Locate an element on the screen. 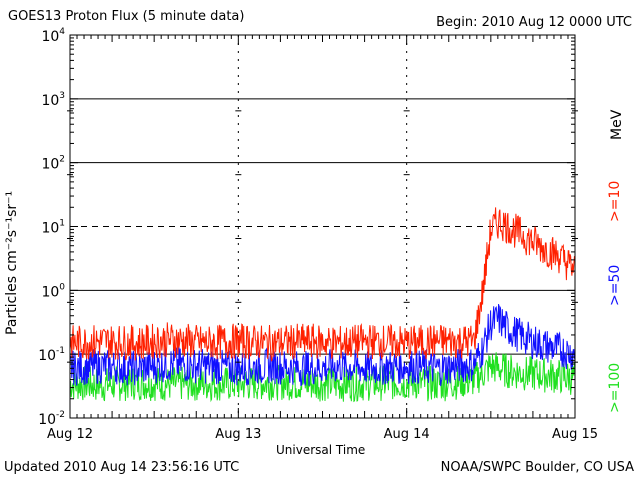 This screenshot has width=640, height=480. legend-unit-mev: MeV is located at coordinates (617, 124).